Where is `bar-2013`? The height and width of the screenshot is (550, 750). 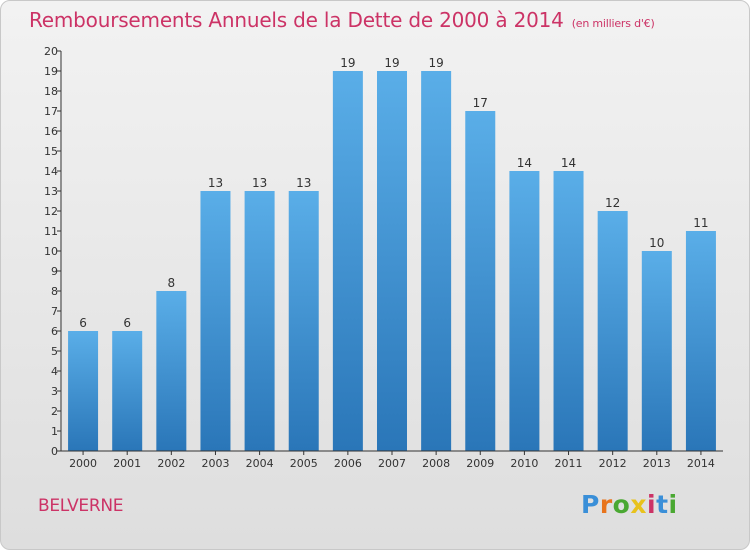 bar-2013 is located at coordinates (656, 351).